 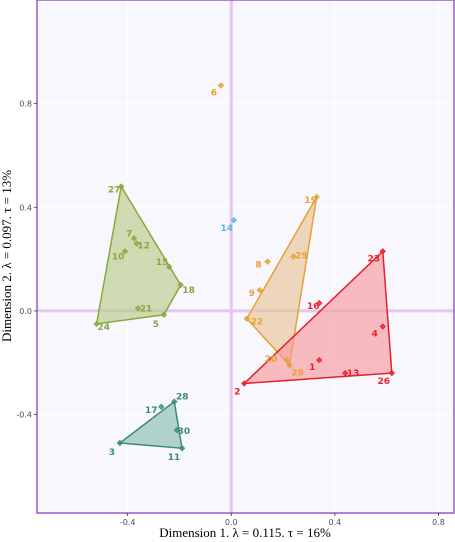 What do you see at coordinates (312, 368) in the screenshot?
I see `point-label-1: 1` at bounding box center [312, 368].